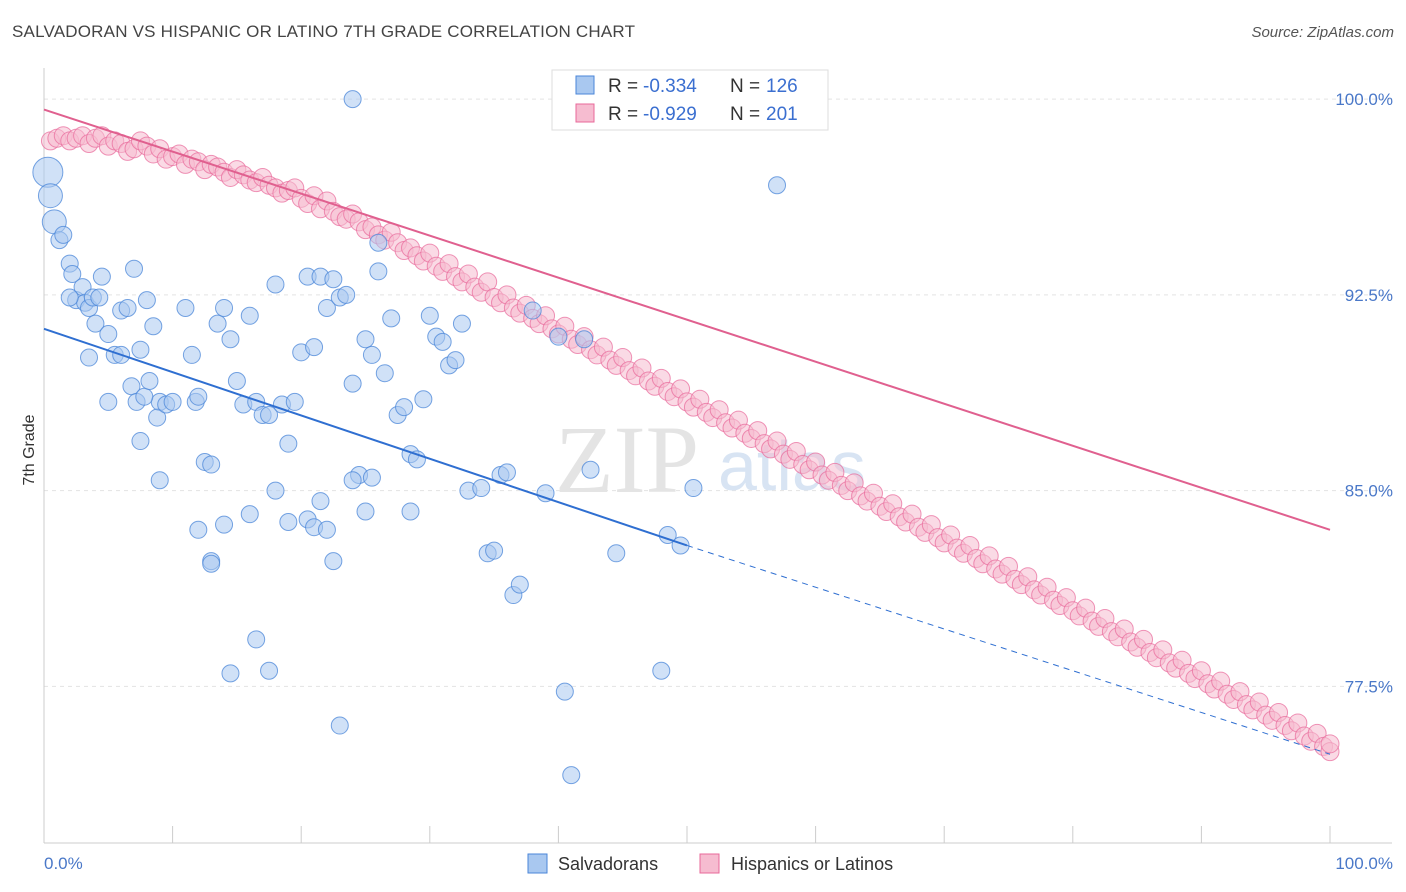 This screenshot has width=1406, height=892. What do you see at coordinates (585, 85) in the screenshot?
I see `legend-swatch-blue` at bounding box center [585, 85].